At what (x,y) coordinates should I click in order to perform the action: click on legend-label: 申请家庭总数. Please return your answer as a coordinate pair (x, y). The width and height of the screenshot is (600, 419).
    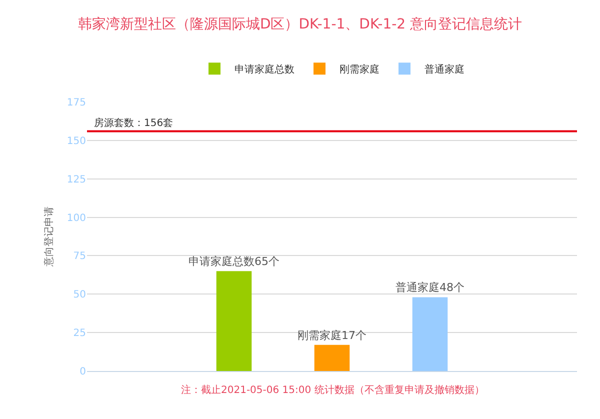
    Looking at the image, I should click on (264, 70).